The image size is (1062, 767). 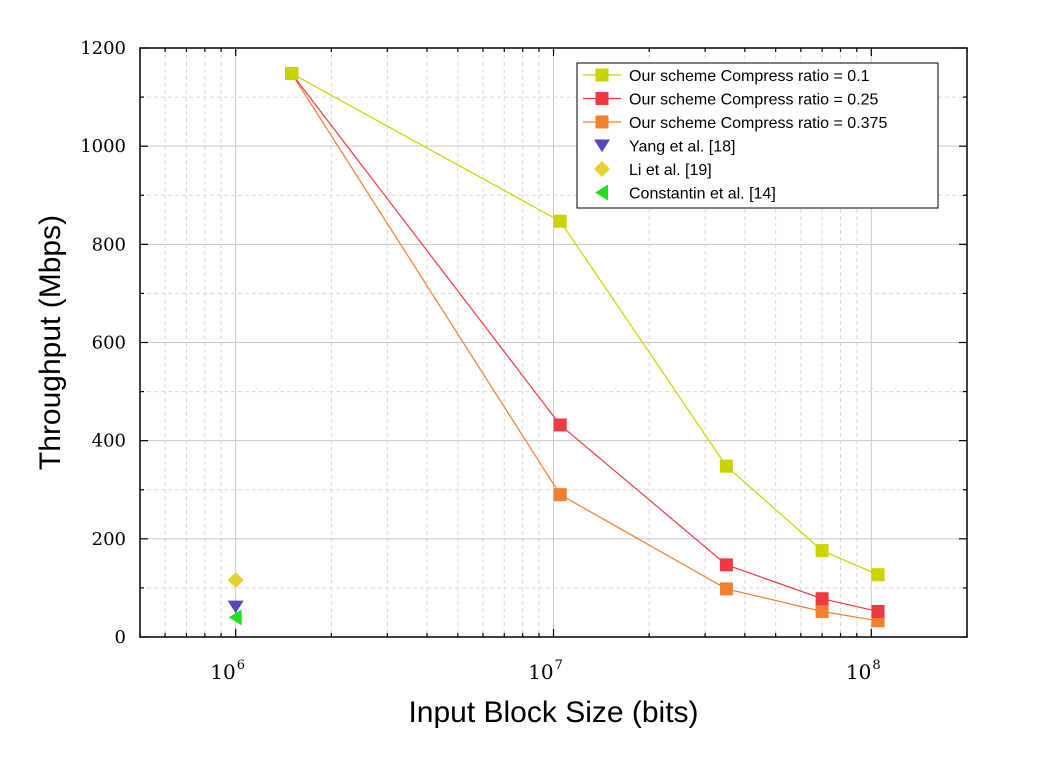 I want to click on legend-item: Constantin et al. [14], so click(x=685, y=193).